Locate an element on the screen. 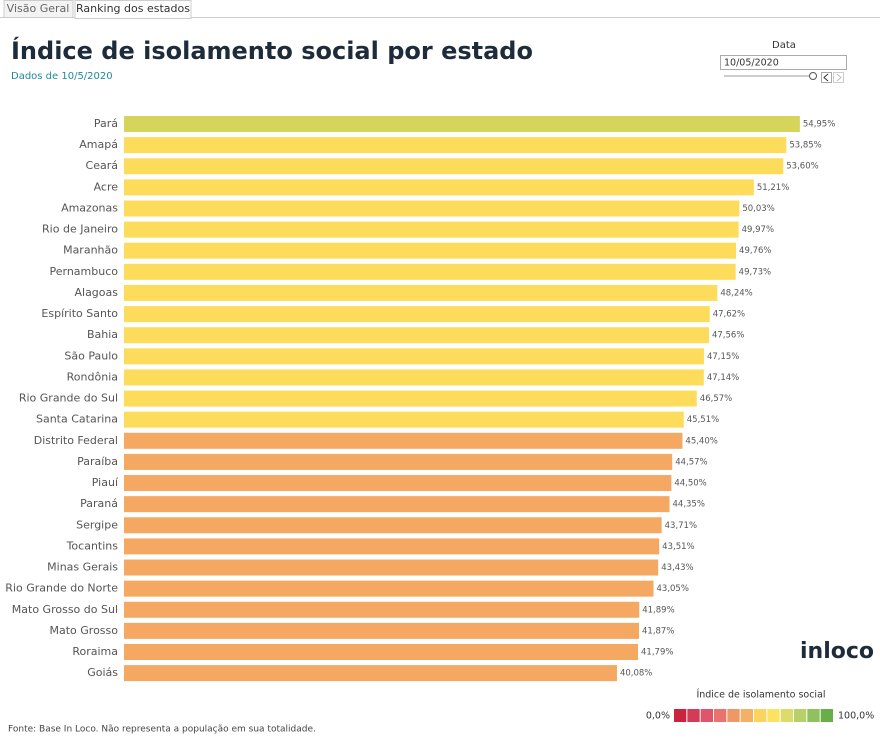 This screenshot has width=880, height=741. category-label: Minas Gerais is located at coordinates (82, 567).